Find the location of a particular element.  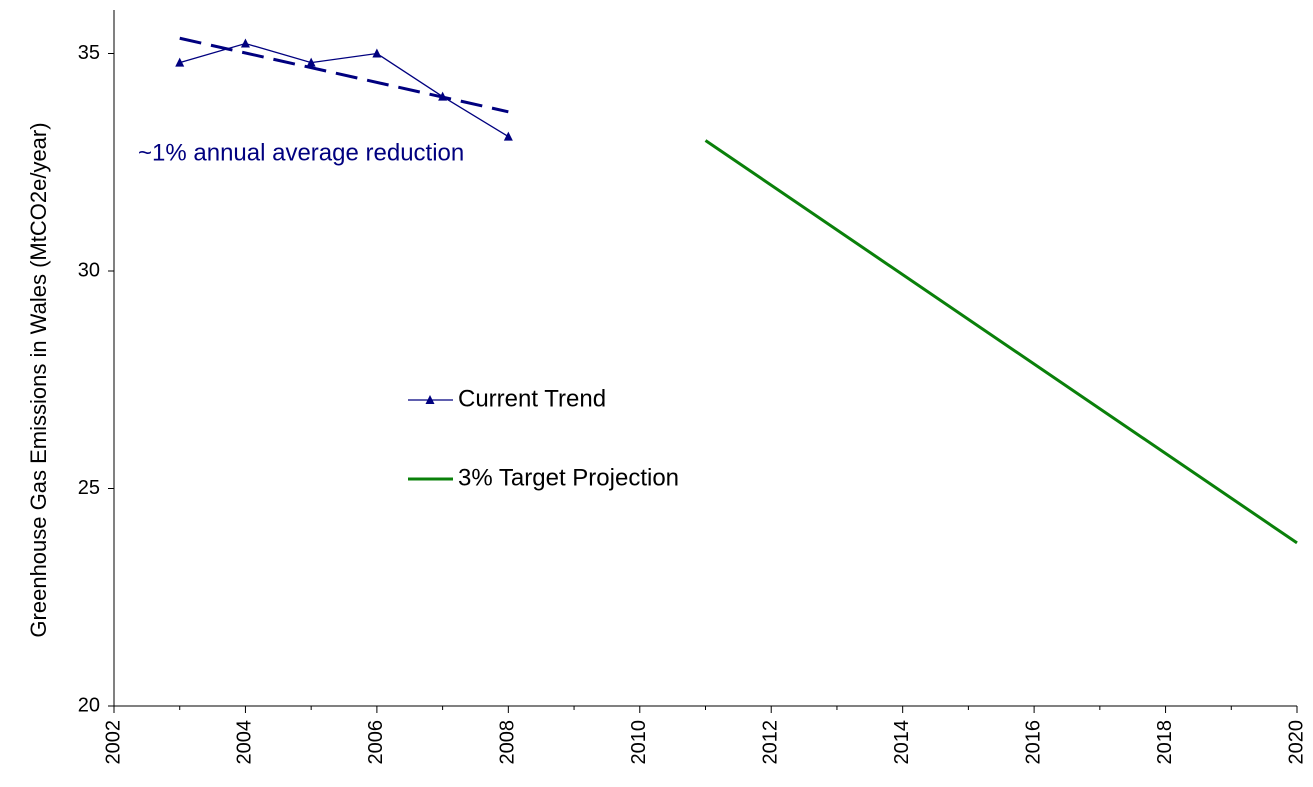

x-tick-label: 2016 is located at coordinates (1033, 742).